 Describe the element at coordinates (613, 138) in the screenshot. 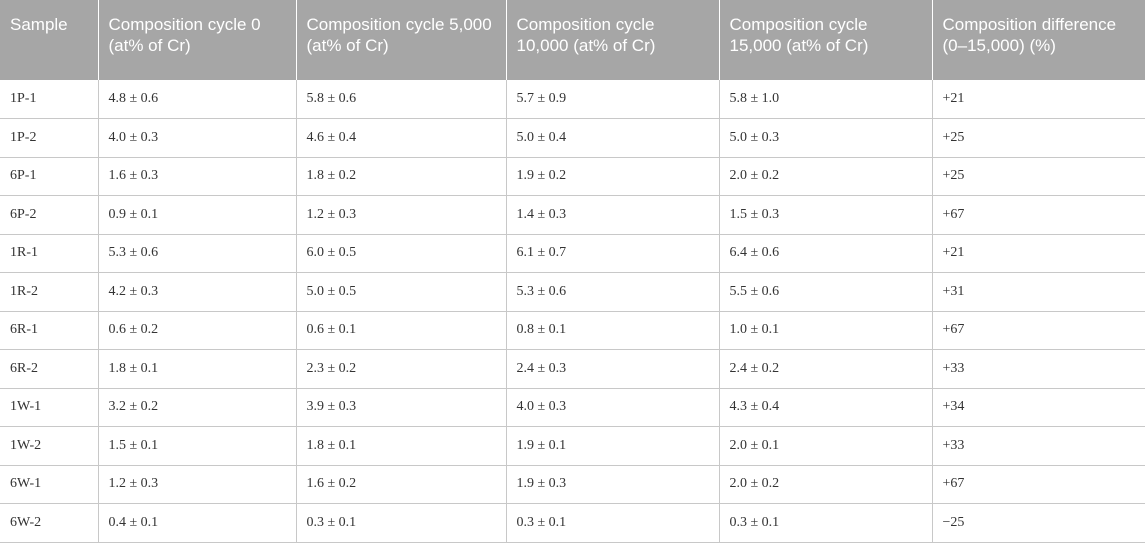

I see `cycle-10000-cell: 5.0 ± 0.4` at that location.